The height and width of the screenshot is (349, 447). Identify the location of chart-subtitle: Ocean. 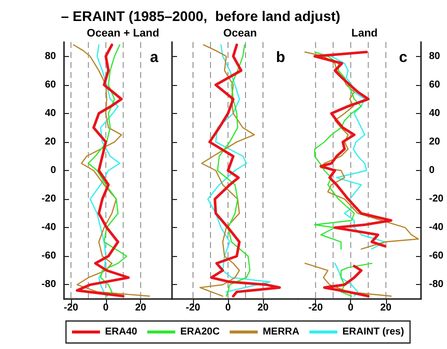
(240, 34).